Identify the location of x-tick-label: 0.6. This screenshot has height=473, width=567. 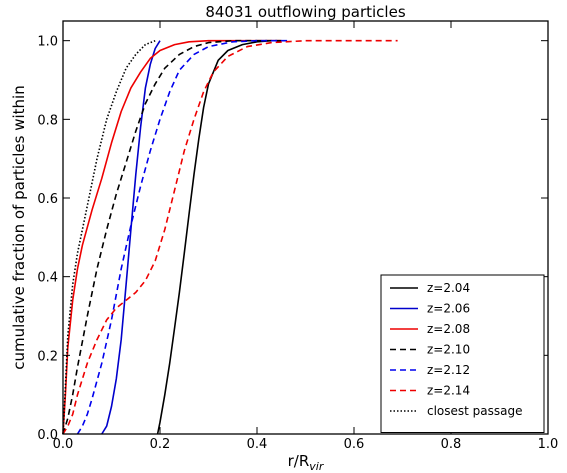
(354, 444).